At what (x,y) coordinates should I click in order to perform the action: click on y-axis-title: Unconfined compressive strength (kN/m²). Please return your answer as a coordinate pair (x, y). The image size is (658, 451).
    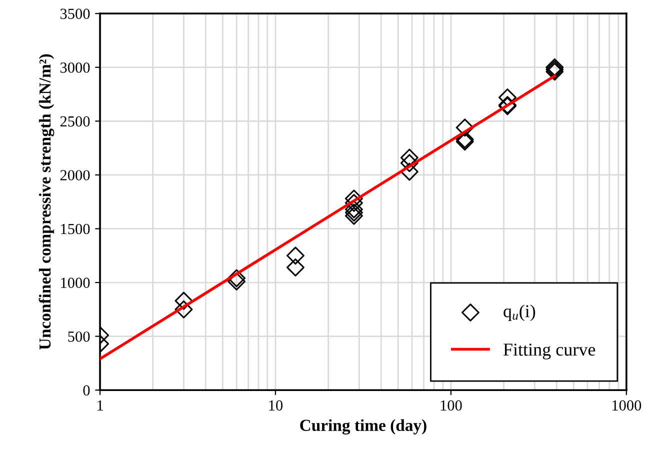
    Looking at the image, I should click on (46, 202).